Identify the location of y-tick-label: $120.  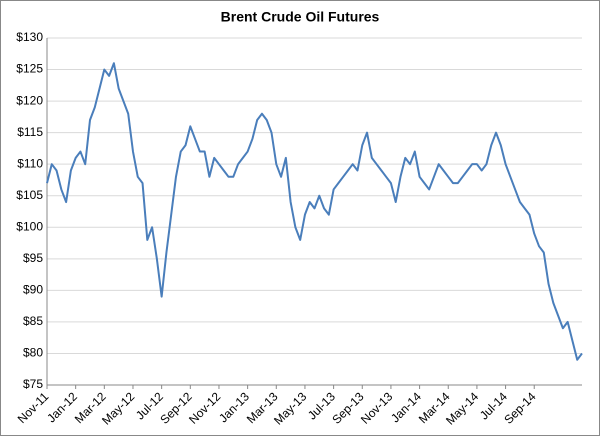
(29, 100).